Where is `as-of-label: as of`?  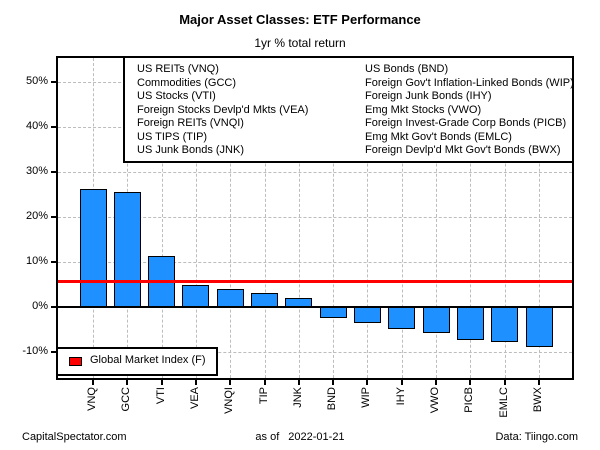 as-of-label: as of is located at coordinates (267, 437).